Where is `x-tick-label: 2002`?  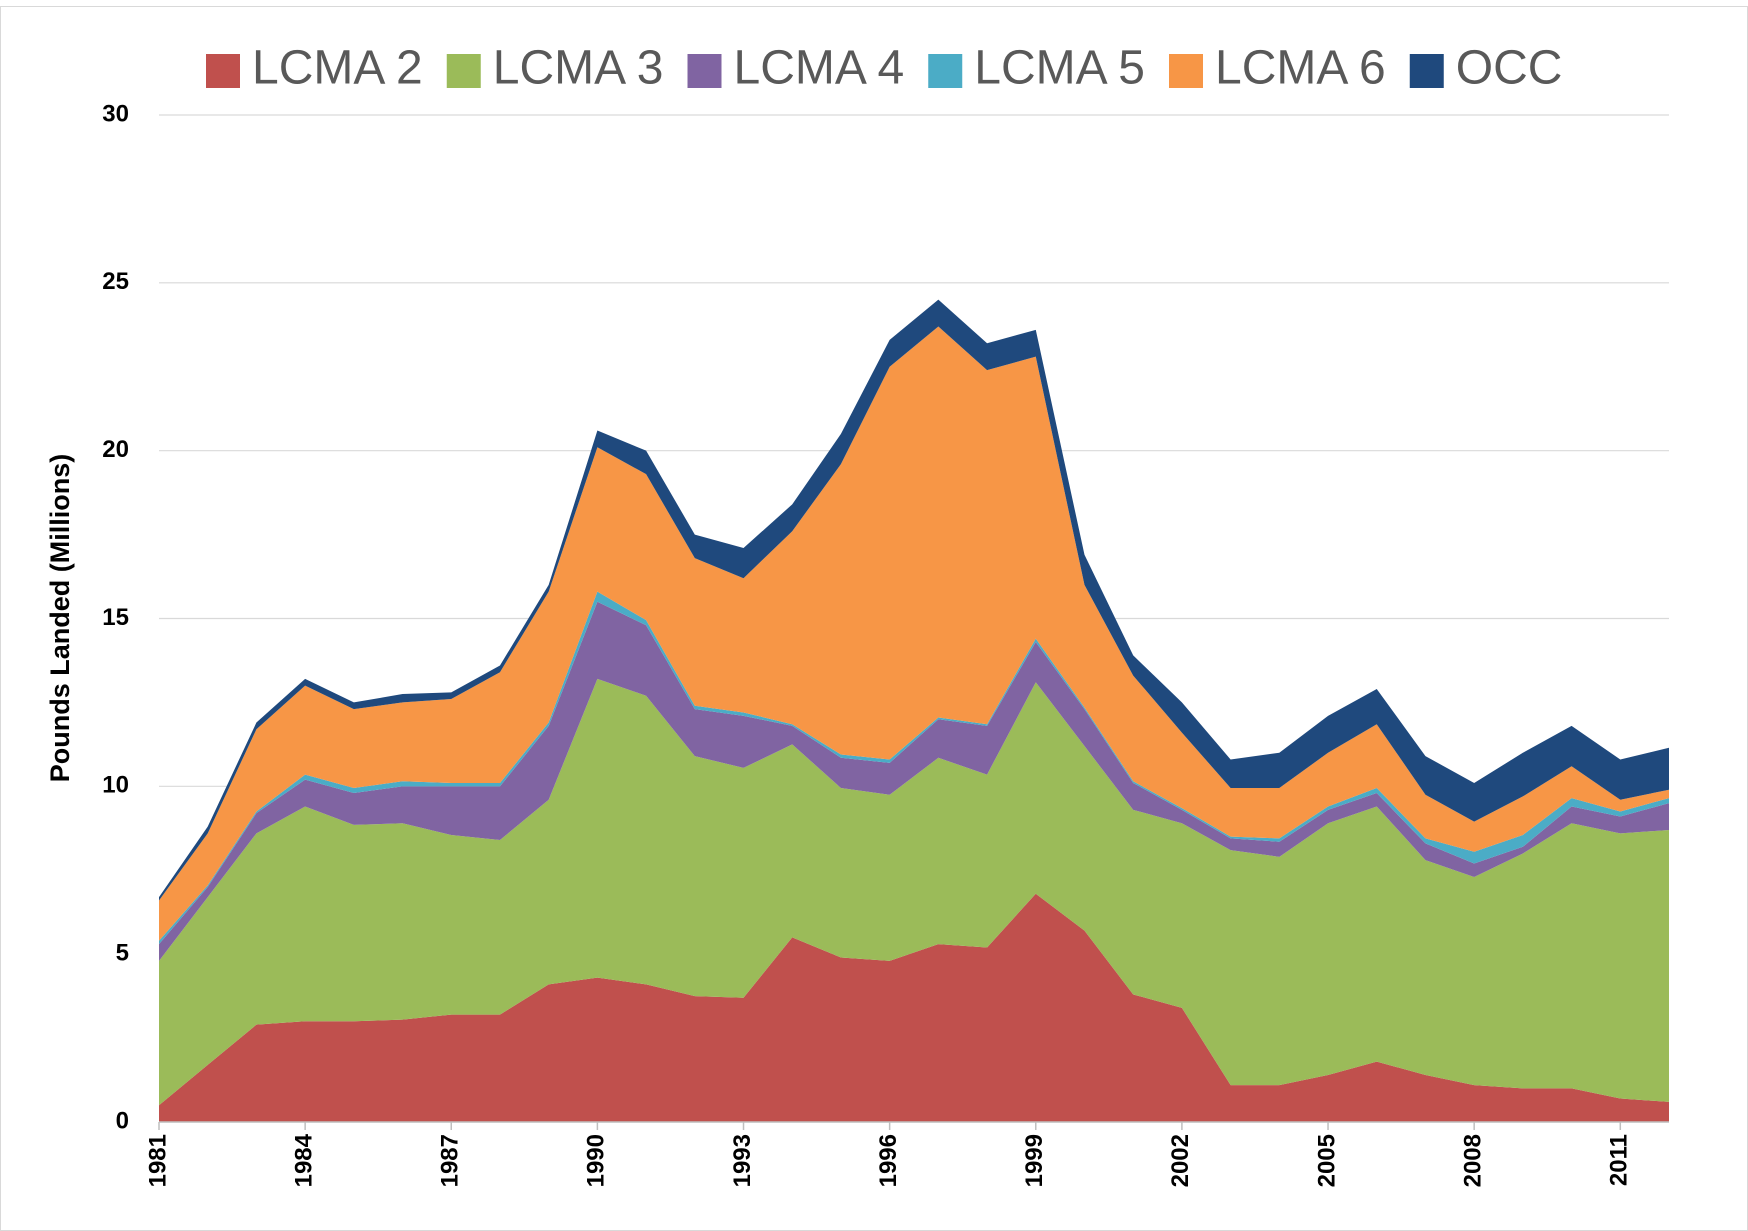
x-tick-label: 2002 is located at coordinates (1180, 1160).